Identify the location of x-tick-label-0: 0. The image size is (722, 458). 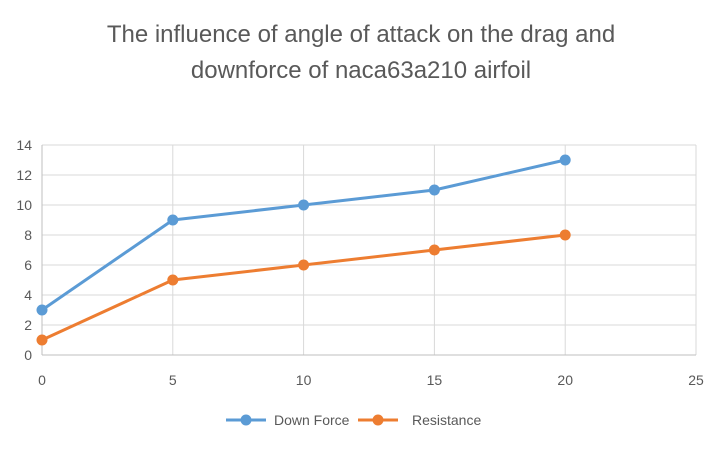
(42, 380).